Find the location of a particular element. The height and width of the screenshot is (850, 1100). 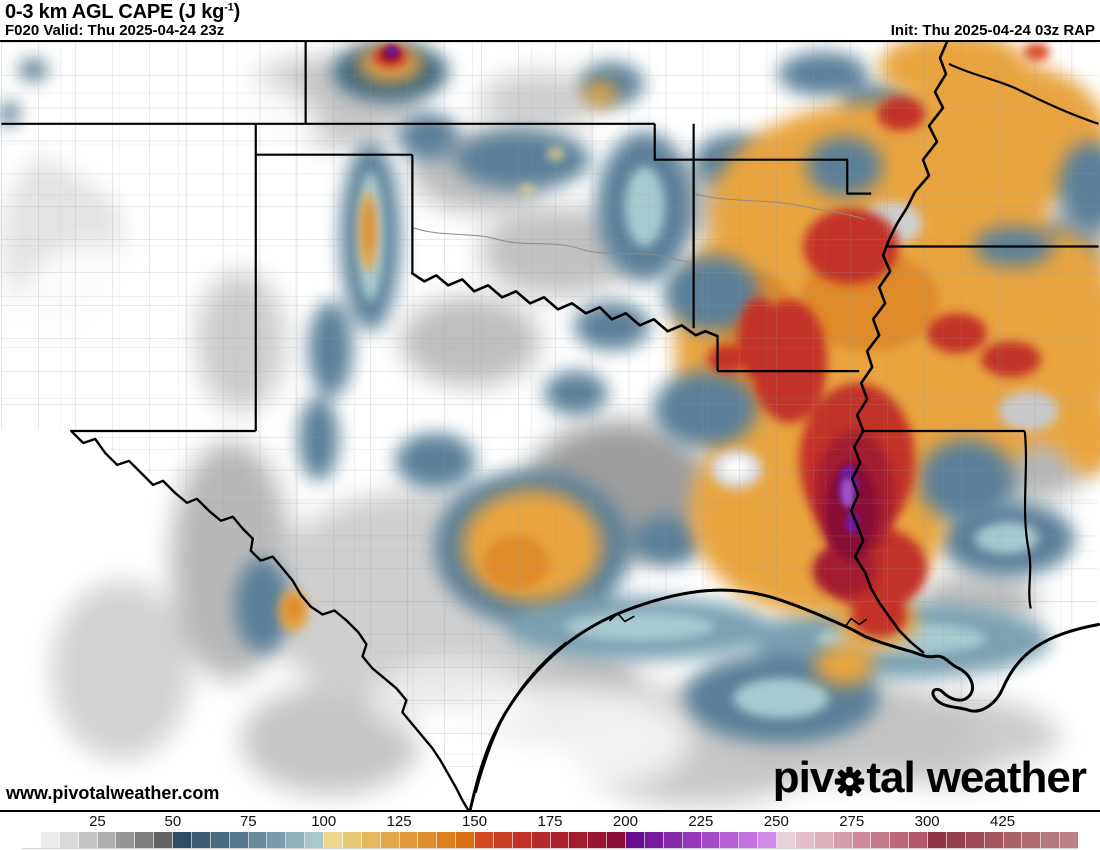

colorbar-tick: 25 is located at coordinates (97, 821).